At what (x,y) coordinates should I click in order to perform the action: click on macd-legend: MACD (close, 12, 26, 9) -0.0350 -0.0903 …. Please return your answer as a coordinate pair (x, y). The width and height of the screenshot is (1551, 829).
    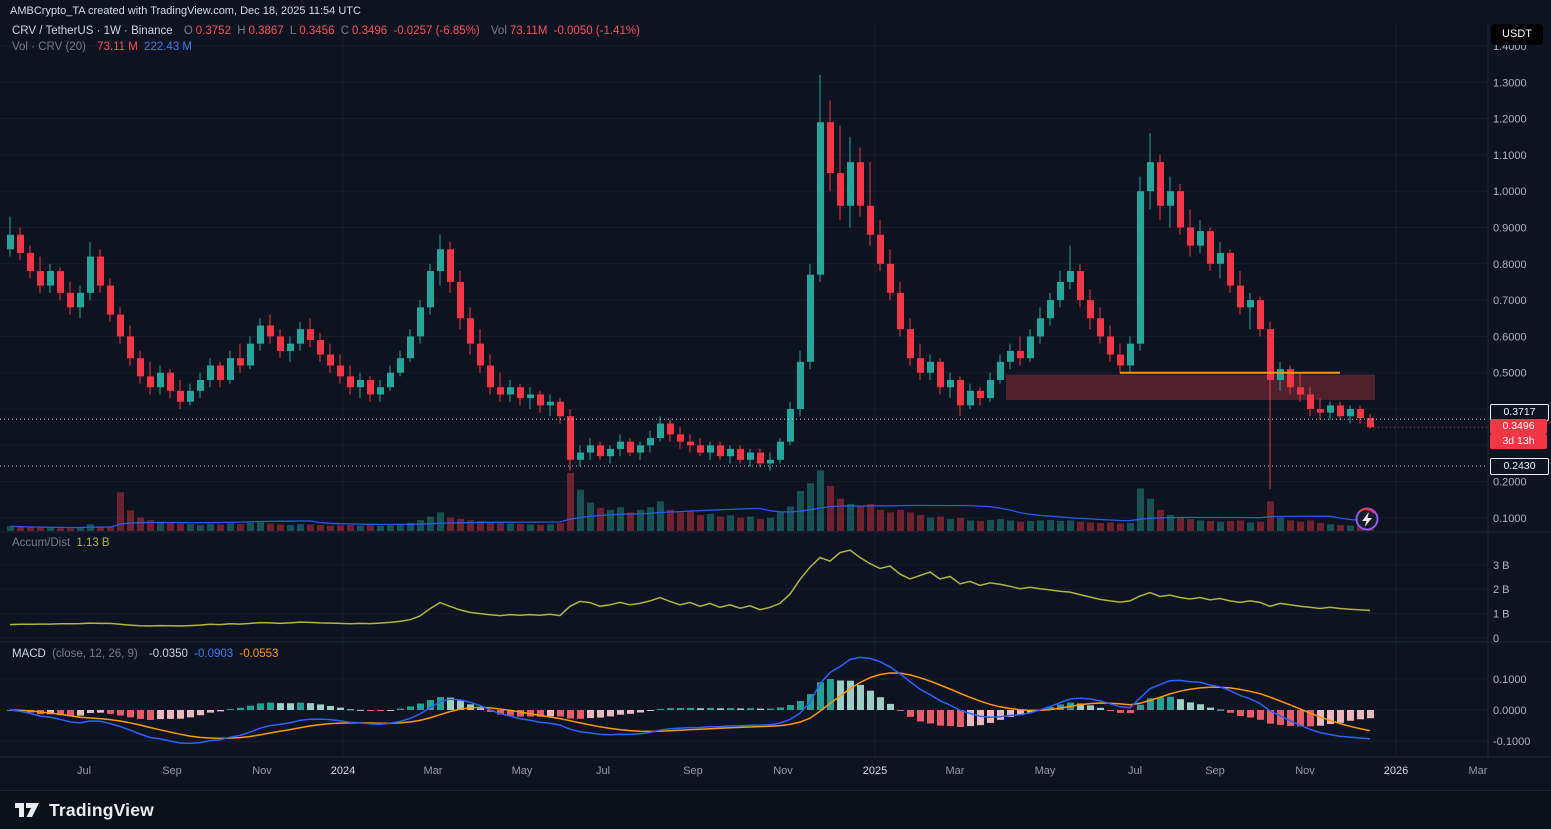
    Looking at the image, I should click on (146, 654).